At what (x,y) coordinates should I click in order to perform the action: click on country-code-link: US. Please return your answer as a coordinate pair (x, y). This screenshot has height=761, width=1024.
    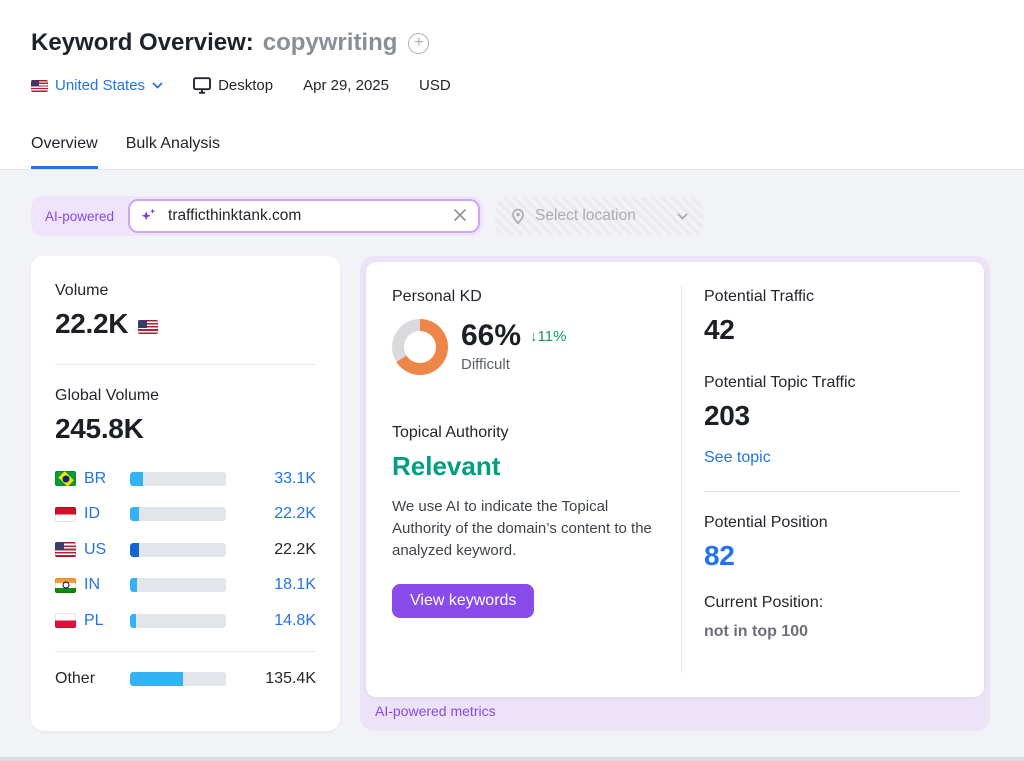
    Looking at the image, I should click on (95, 549).